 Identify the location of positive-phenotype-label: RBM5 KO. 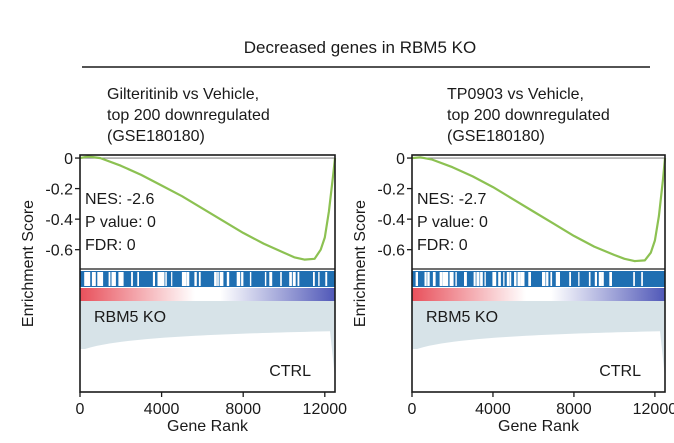
(130, 317).